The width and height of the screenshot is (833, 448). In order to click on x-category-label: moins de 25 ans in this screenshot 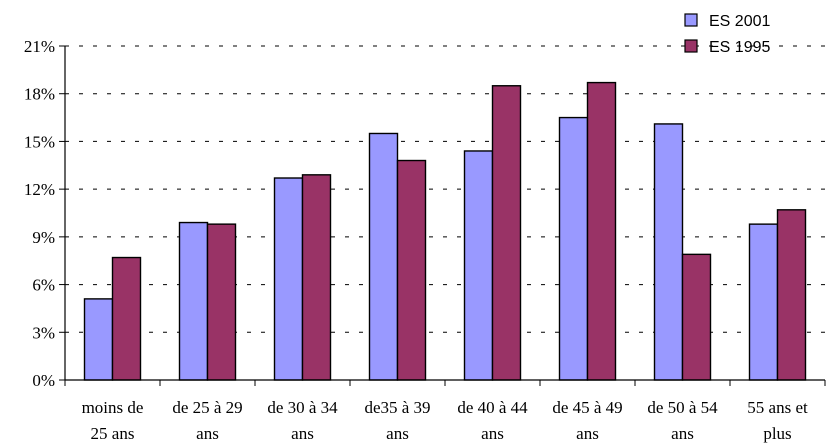, I will do `click(113, 420)`.